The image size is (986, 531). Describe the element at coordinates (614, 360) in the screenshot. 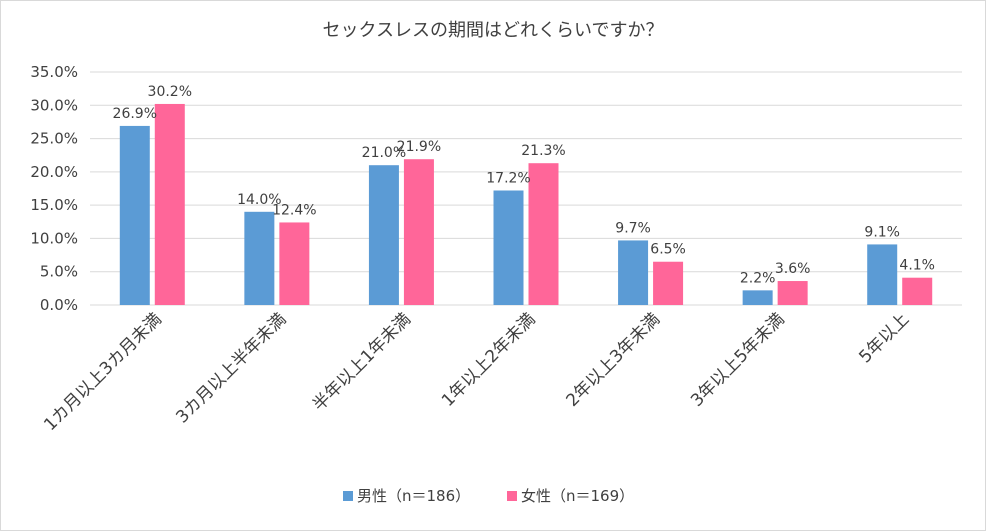

I see `category-label: 2年以上3年未満` at that location.